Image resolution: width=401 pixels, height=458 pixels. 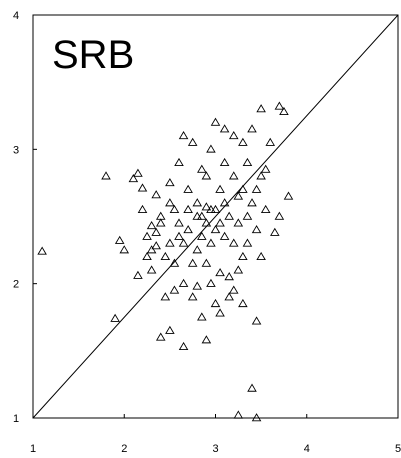 I want to click on x-tick-label: 5, so click(x=398, y=449).